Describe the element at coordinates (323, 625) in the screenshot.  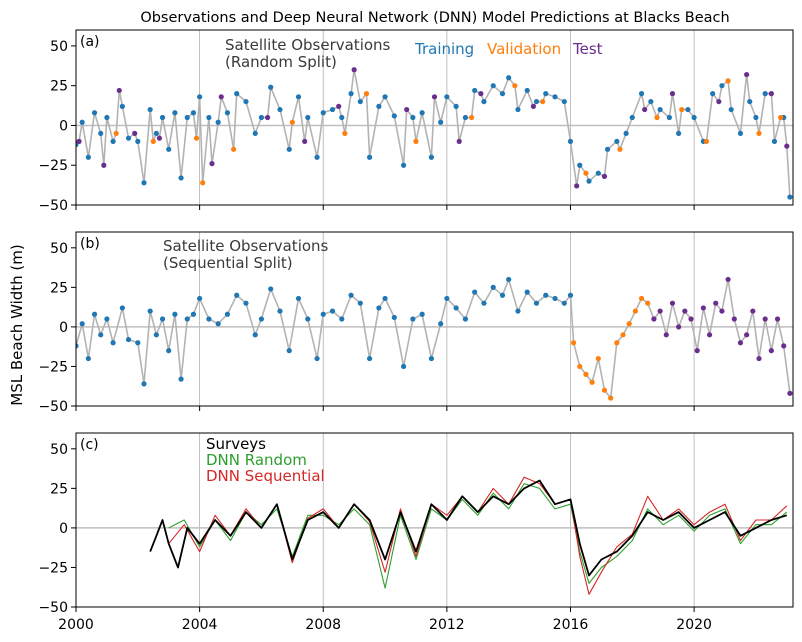
I see `x-tick-label: 2008` at that location.